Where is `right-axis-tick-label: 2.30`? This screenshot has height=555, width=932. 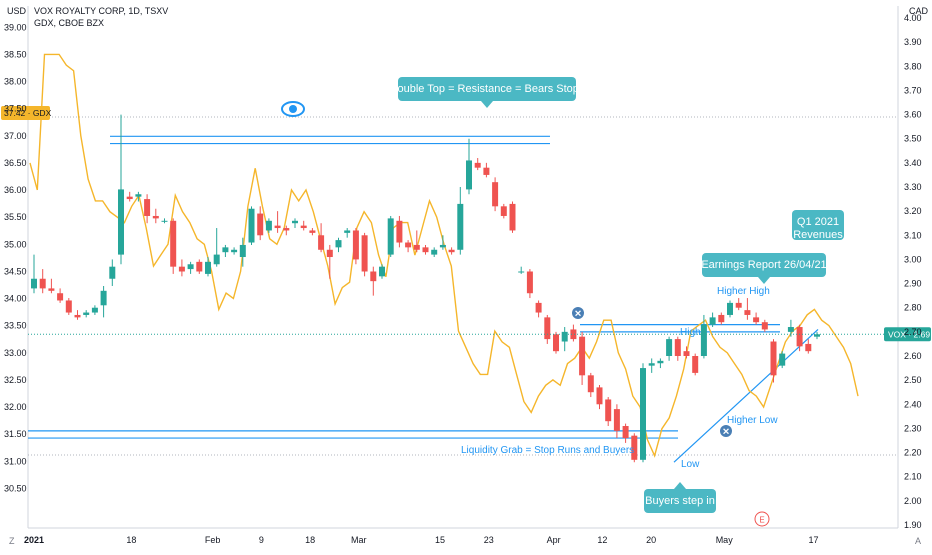
right-axis-tick-label: 2.30 is located at coordinates (913, 428).